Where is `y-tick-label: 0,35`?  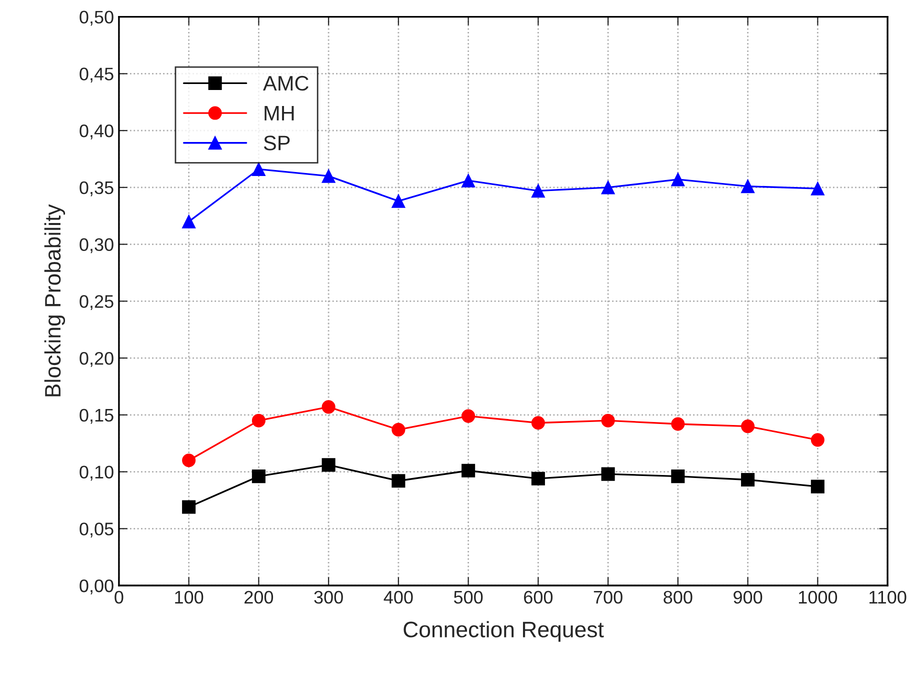
y-tick-label: 0,35 is located at coordinates (97, 188).